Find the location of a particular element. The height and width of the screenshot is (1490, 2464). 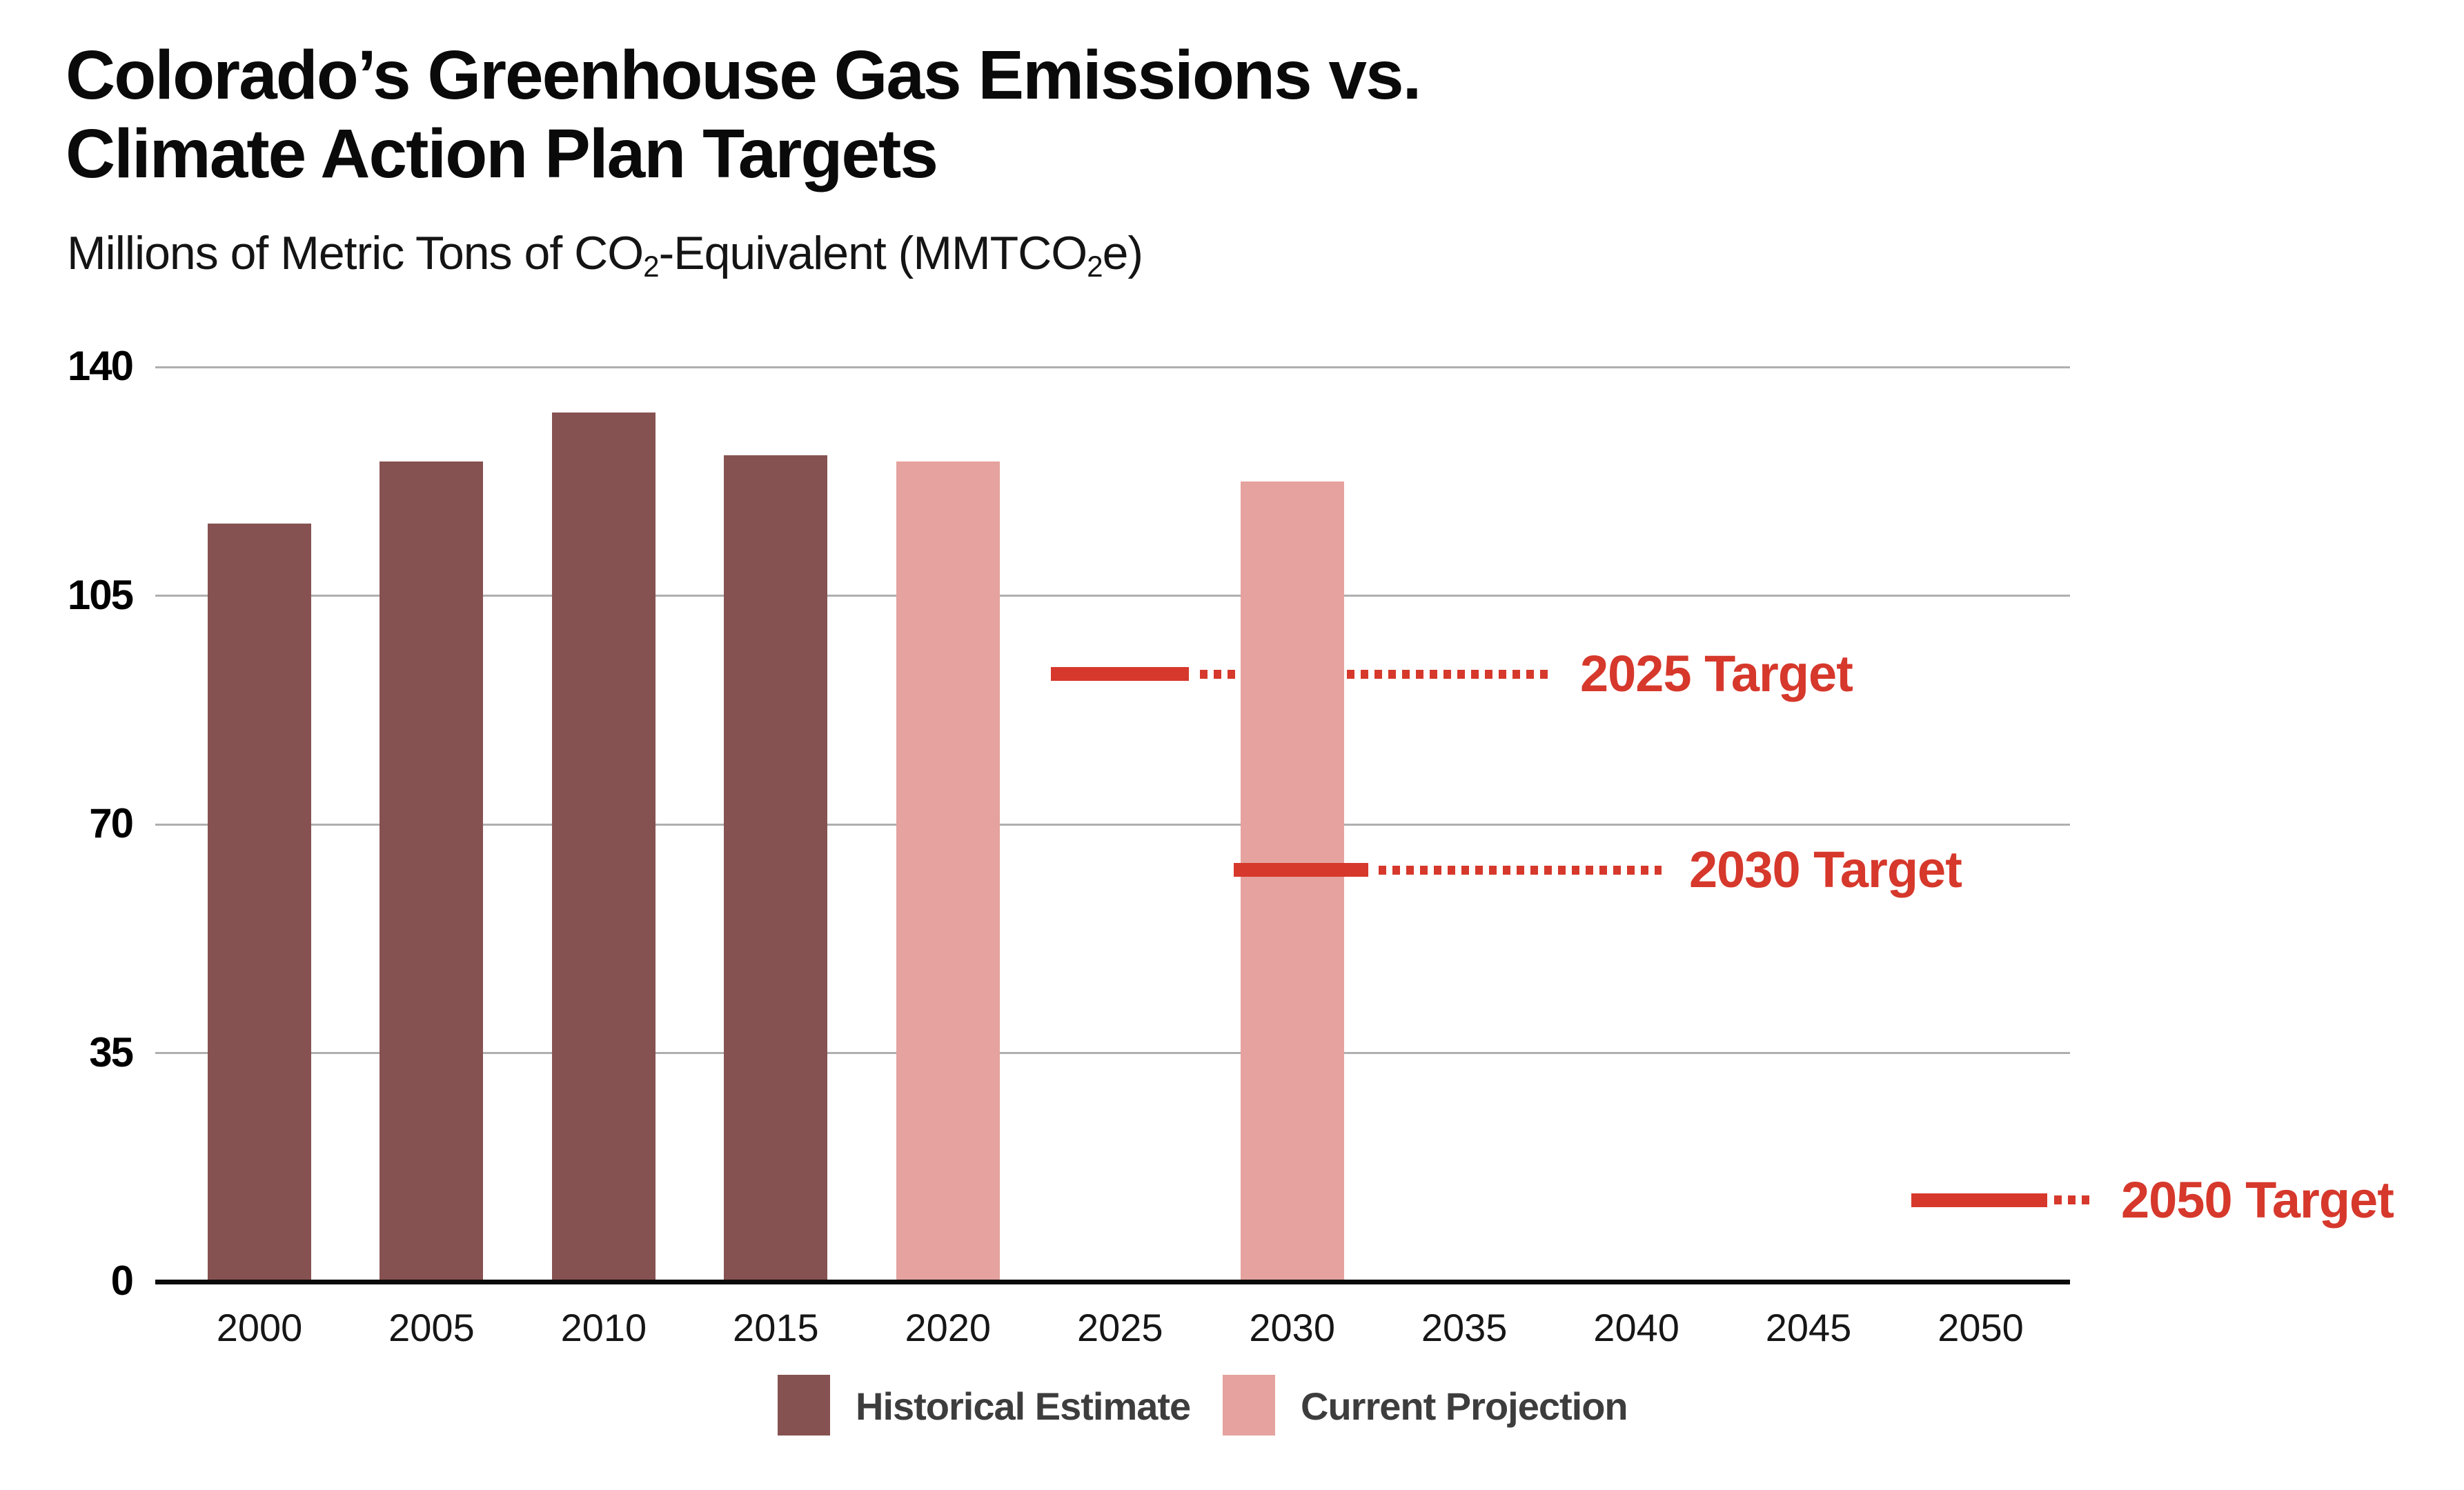

bar-2000 is located at coordinates (259, 903).